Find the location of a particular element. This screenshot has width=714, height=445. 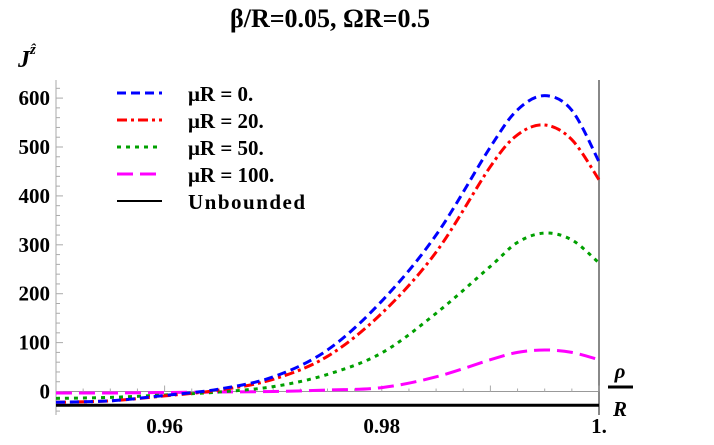

y-tick-label: 200 is located at coordinates (35, 294).